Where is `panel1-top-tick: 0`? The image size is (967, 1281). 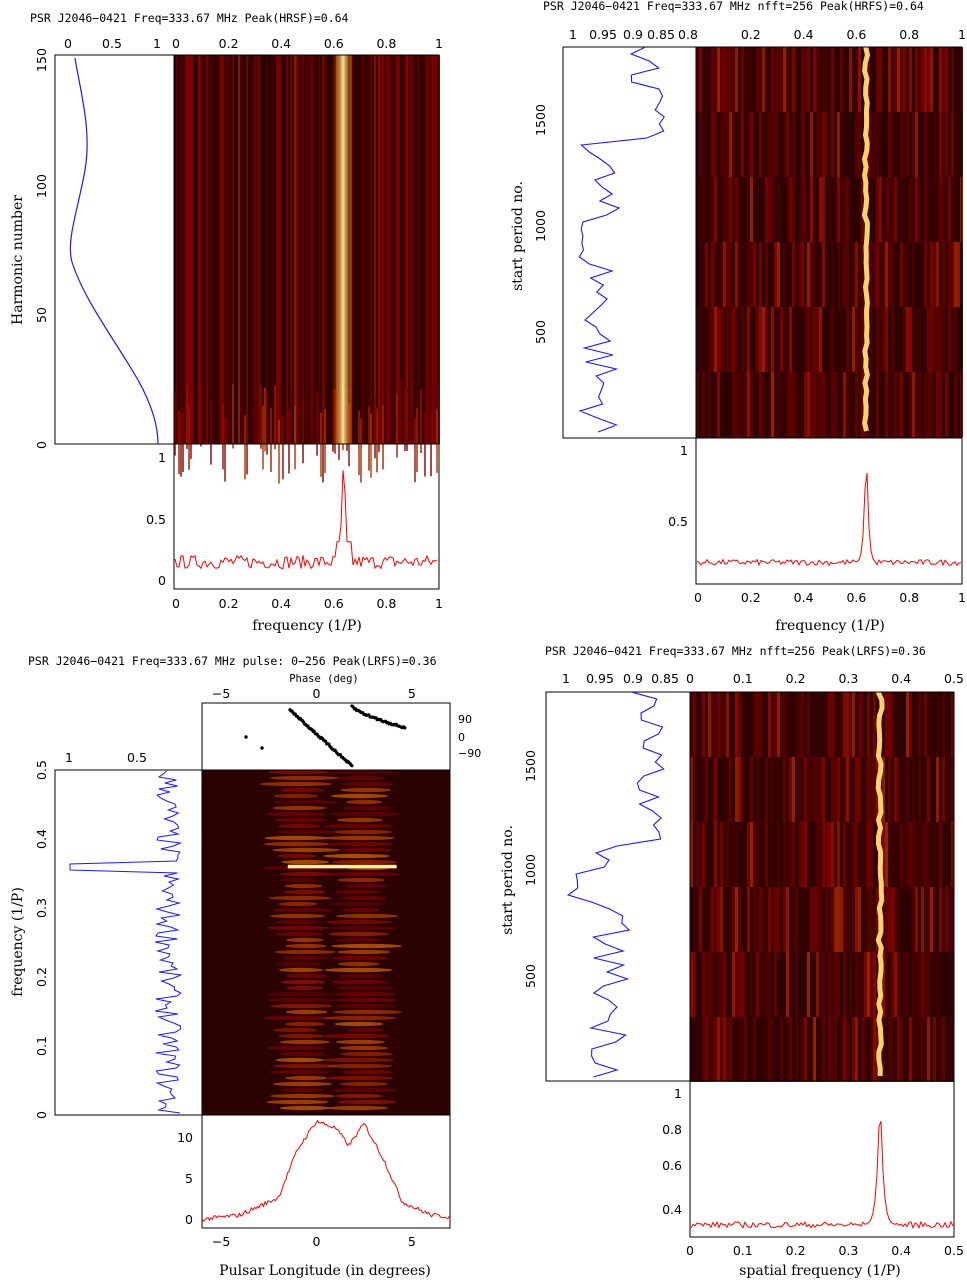
panel1-top-tick: 0 is located at coordinates (176, 43).